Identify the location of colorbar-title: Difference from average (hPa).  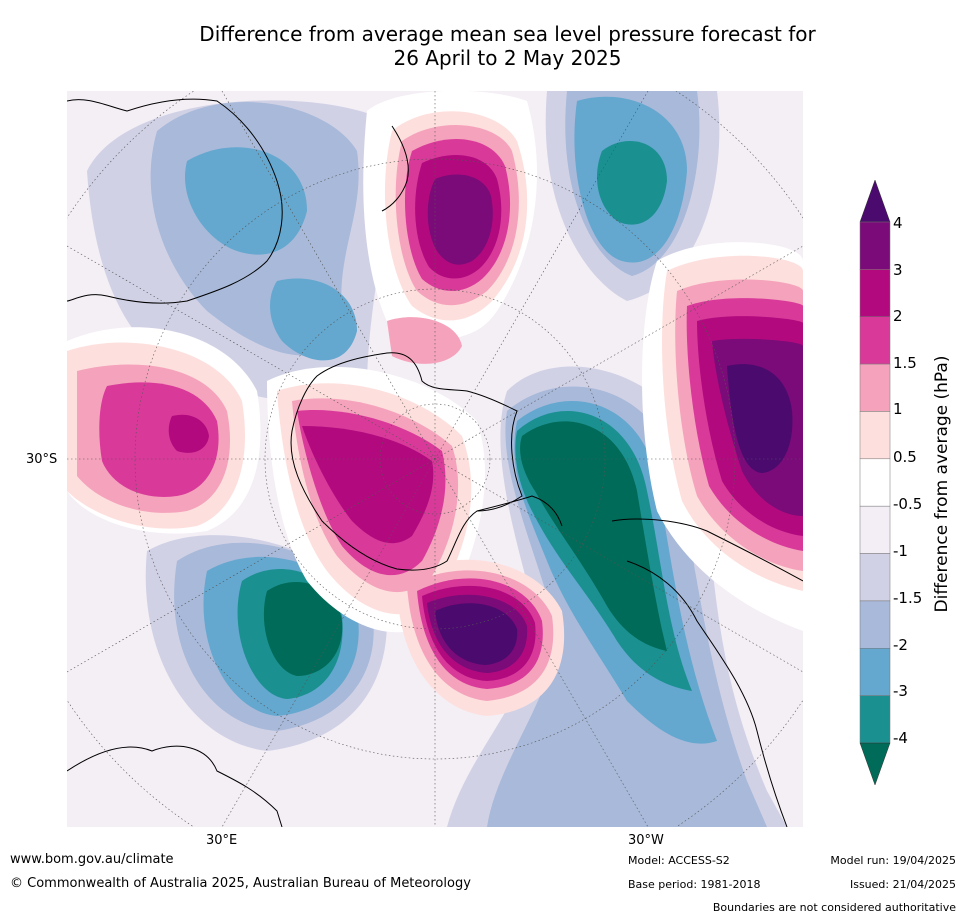
(942, 484).